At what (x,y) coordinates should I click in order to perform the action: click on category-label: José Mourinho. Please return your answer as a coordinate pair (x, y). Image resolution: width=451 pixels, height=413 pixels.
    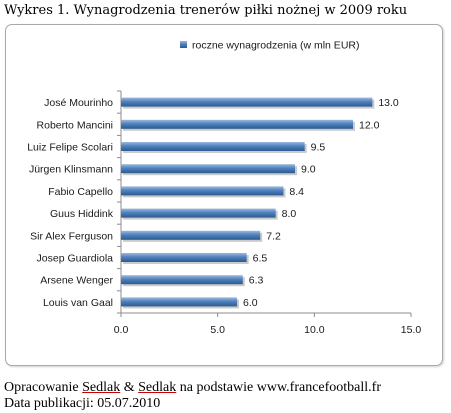
    Looking at the image, I should click on (78, 103).